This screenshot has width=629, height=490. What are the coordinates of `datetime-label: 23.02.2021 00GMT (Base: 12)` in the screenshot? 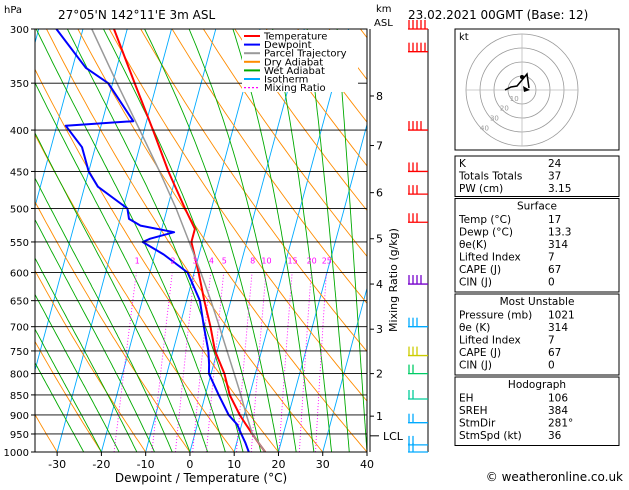 It's located at (498, 15).